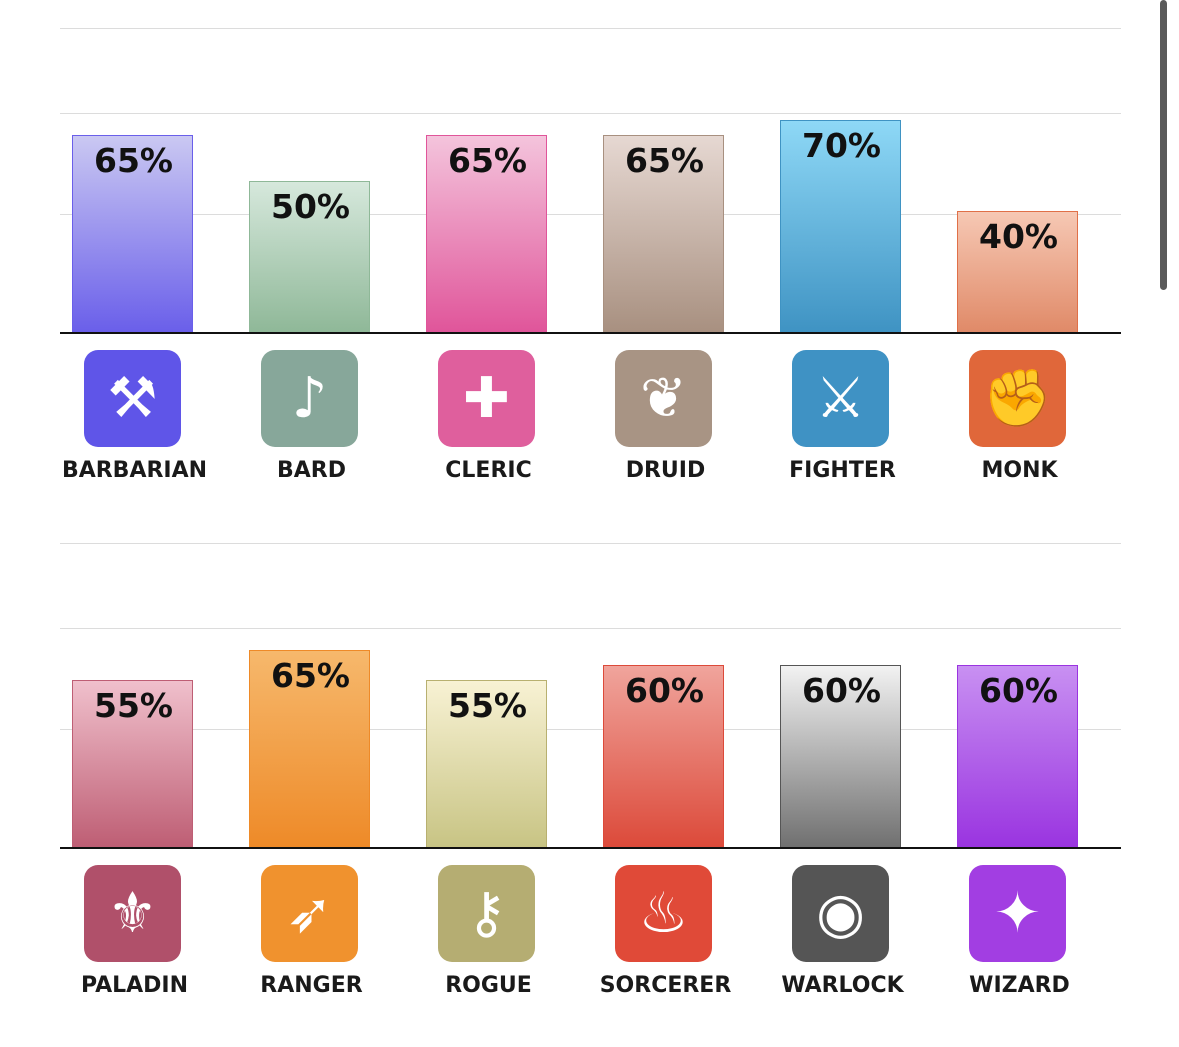 This screenshot has width=1179, height=1047. I want to click on category-label: FIGHTER, so click(842, 470).